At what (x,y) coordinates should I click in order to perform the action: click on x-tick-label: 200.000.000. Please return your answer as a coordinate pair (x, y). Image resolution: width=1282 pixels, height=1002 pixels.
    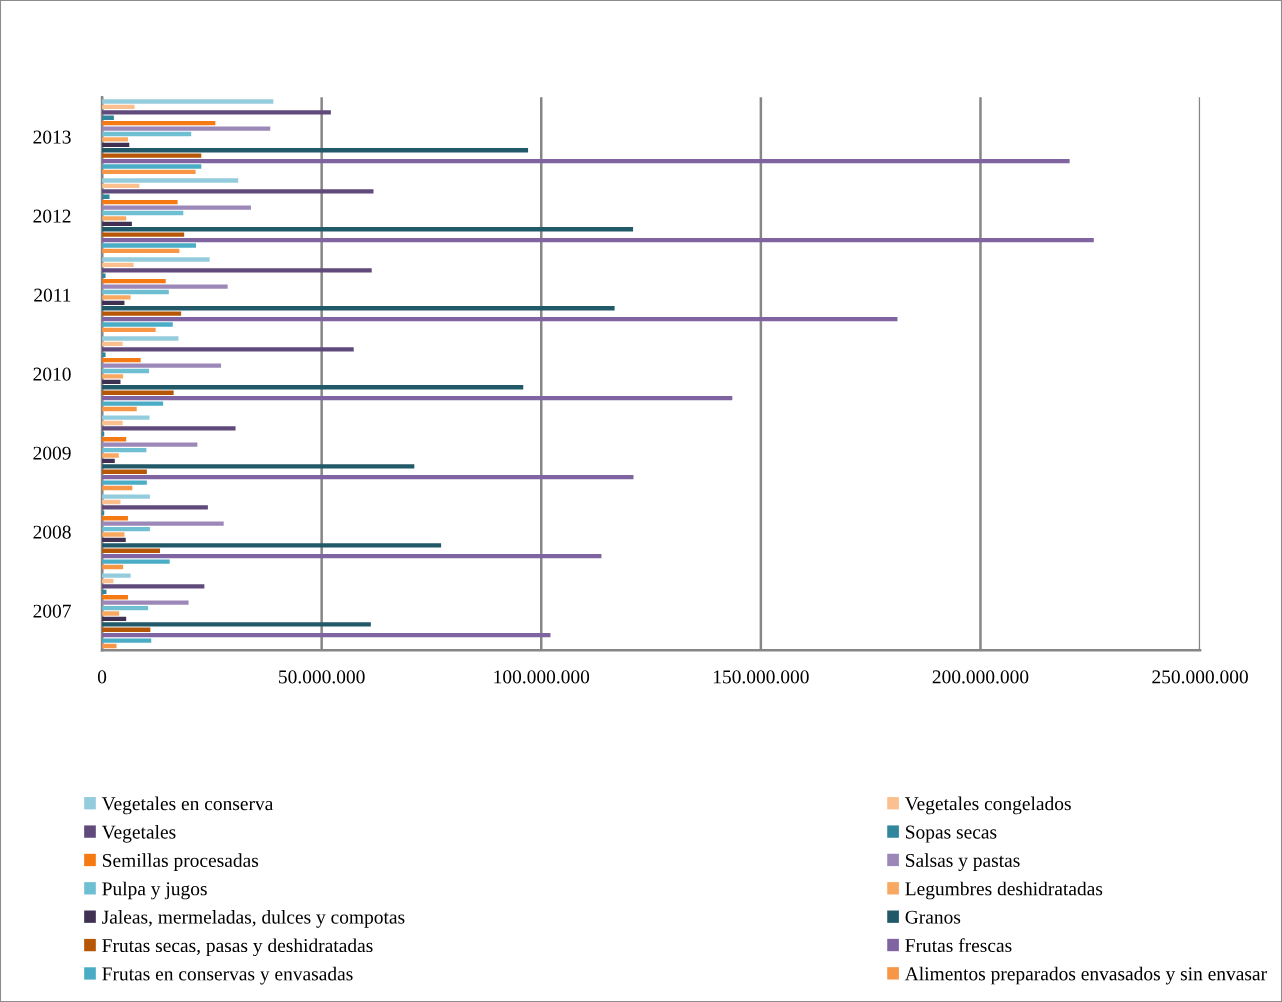
    Looking at the image, I should click on (980, 677).